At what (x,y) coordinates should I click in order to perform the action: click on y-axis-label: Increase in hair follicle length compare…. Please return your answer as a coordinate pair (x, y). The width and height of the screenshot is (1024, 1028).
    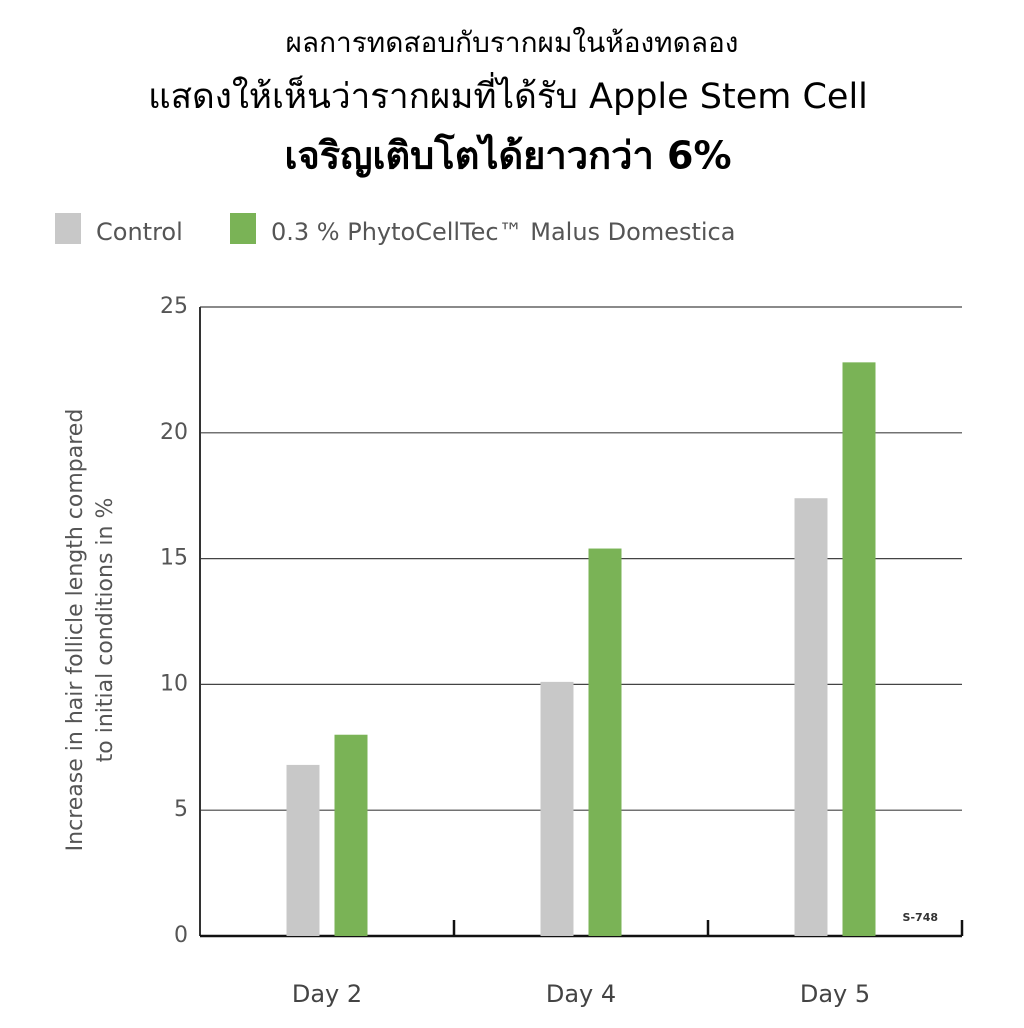
    Looking at the image, I should click on (75, 630).